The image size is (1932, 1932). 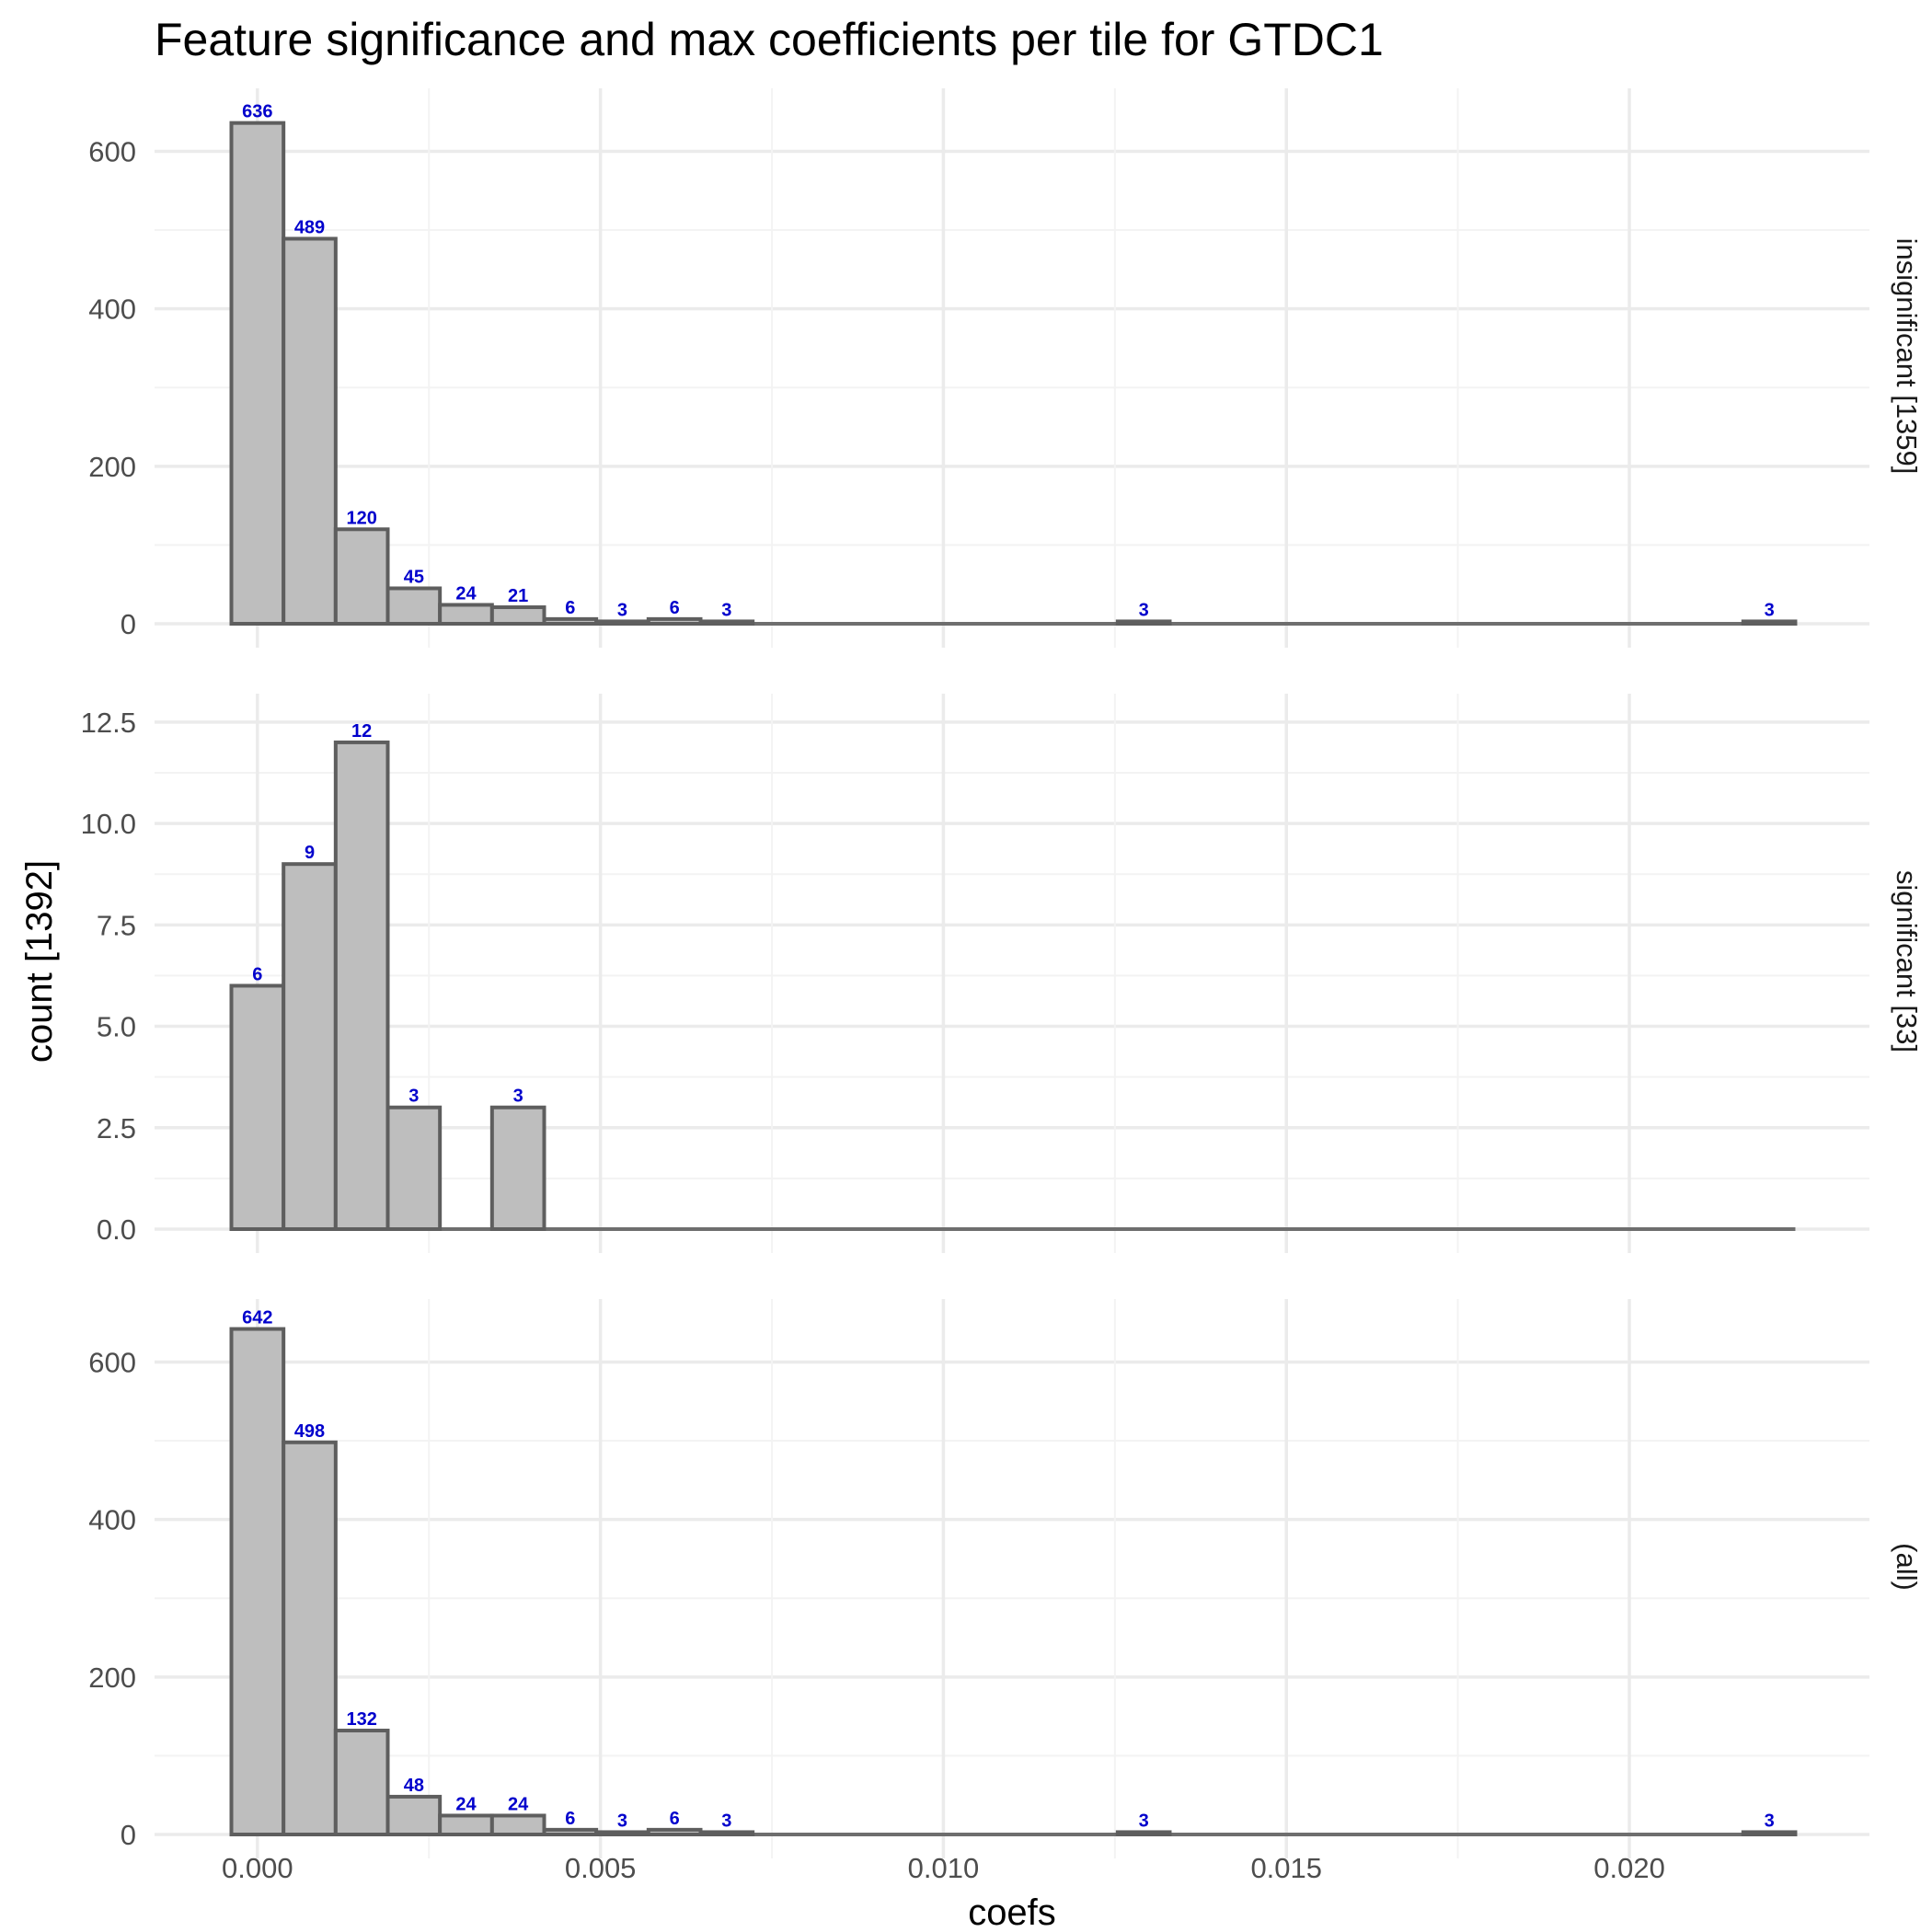 What do you see at coordinates (39, 961) in the screenshot?
I see `y-axis-title: count [1392]` at bounding box center [39, 961].